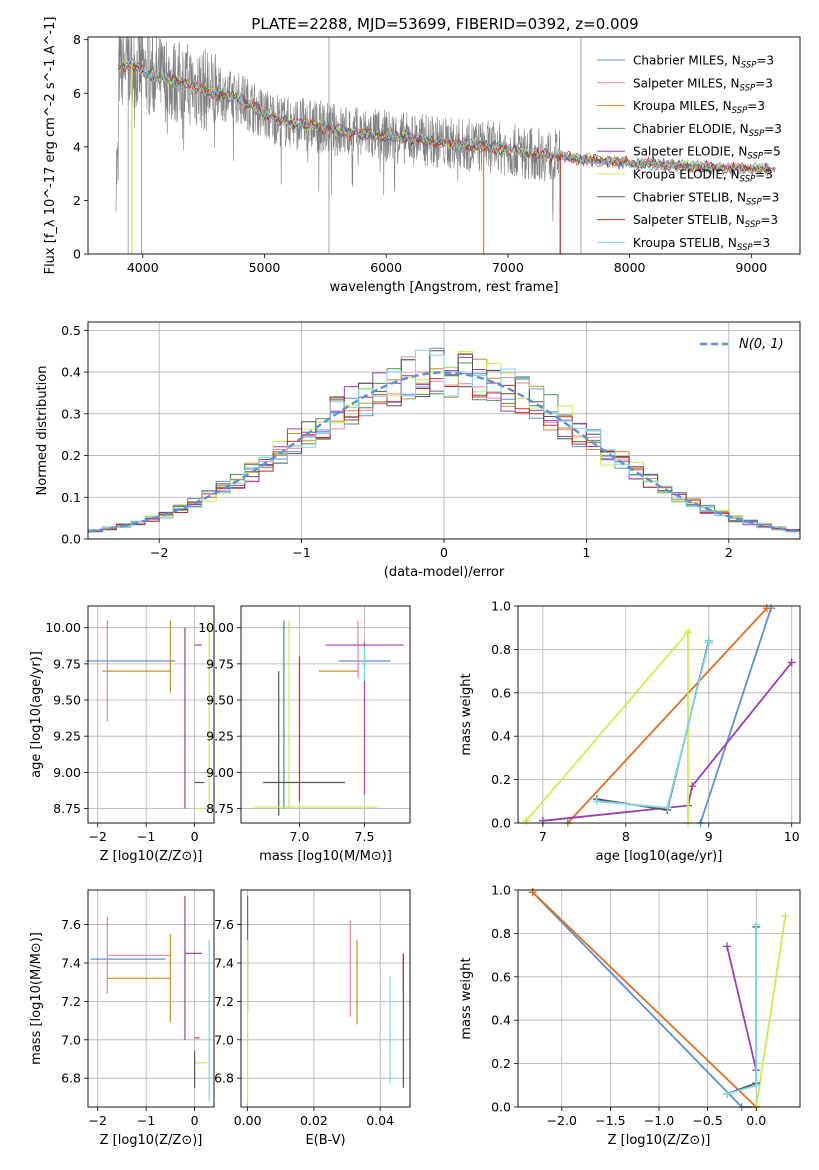 The height and width of the screenshot is (1170, 819). I want to click on x-tick-label: 4000, so click(143, 267).